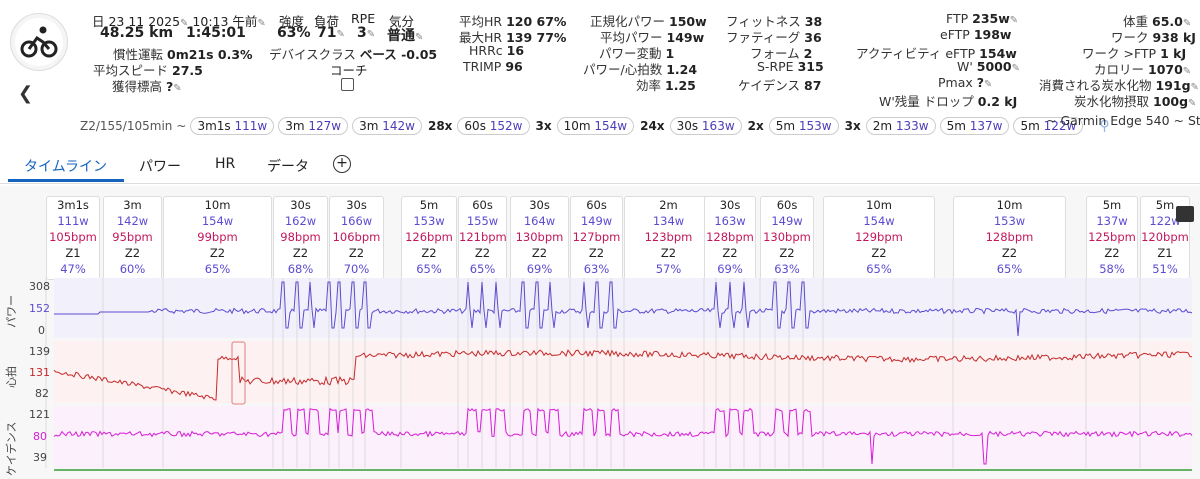  I want to click on interval-chip: 3m1s 111w, so click(232, 126).